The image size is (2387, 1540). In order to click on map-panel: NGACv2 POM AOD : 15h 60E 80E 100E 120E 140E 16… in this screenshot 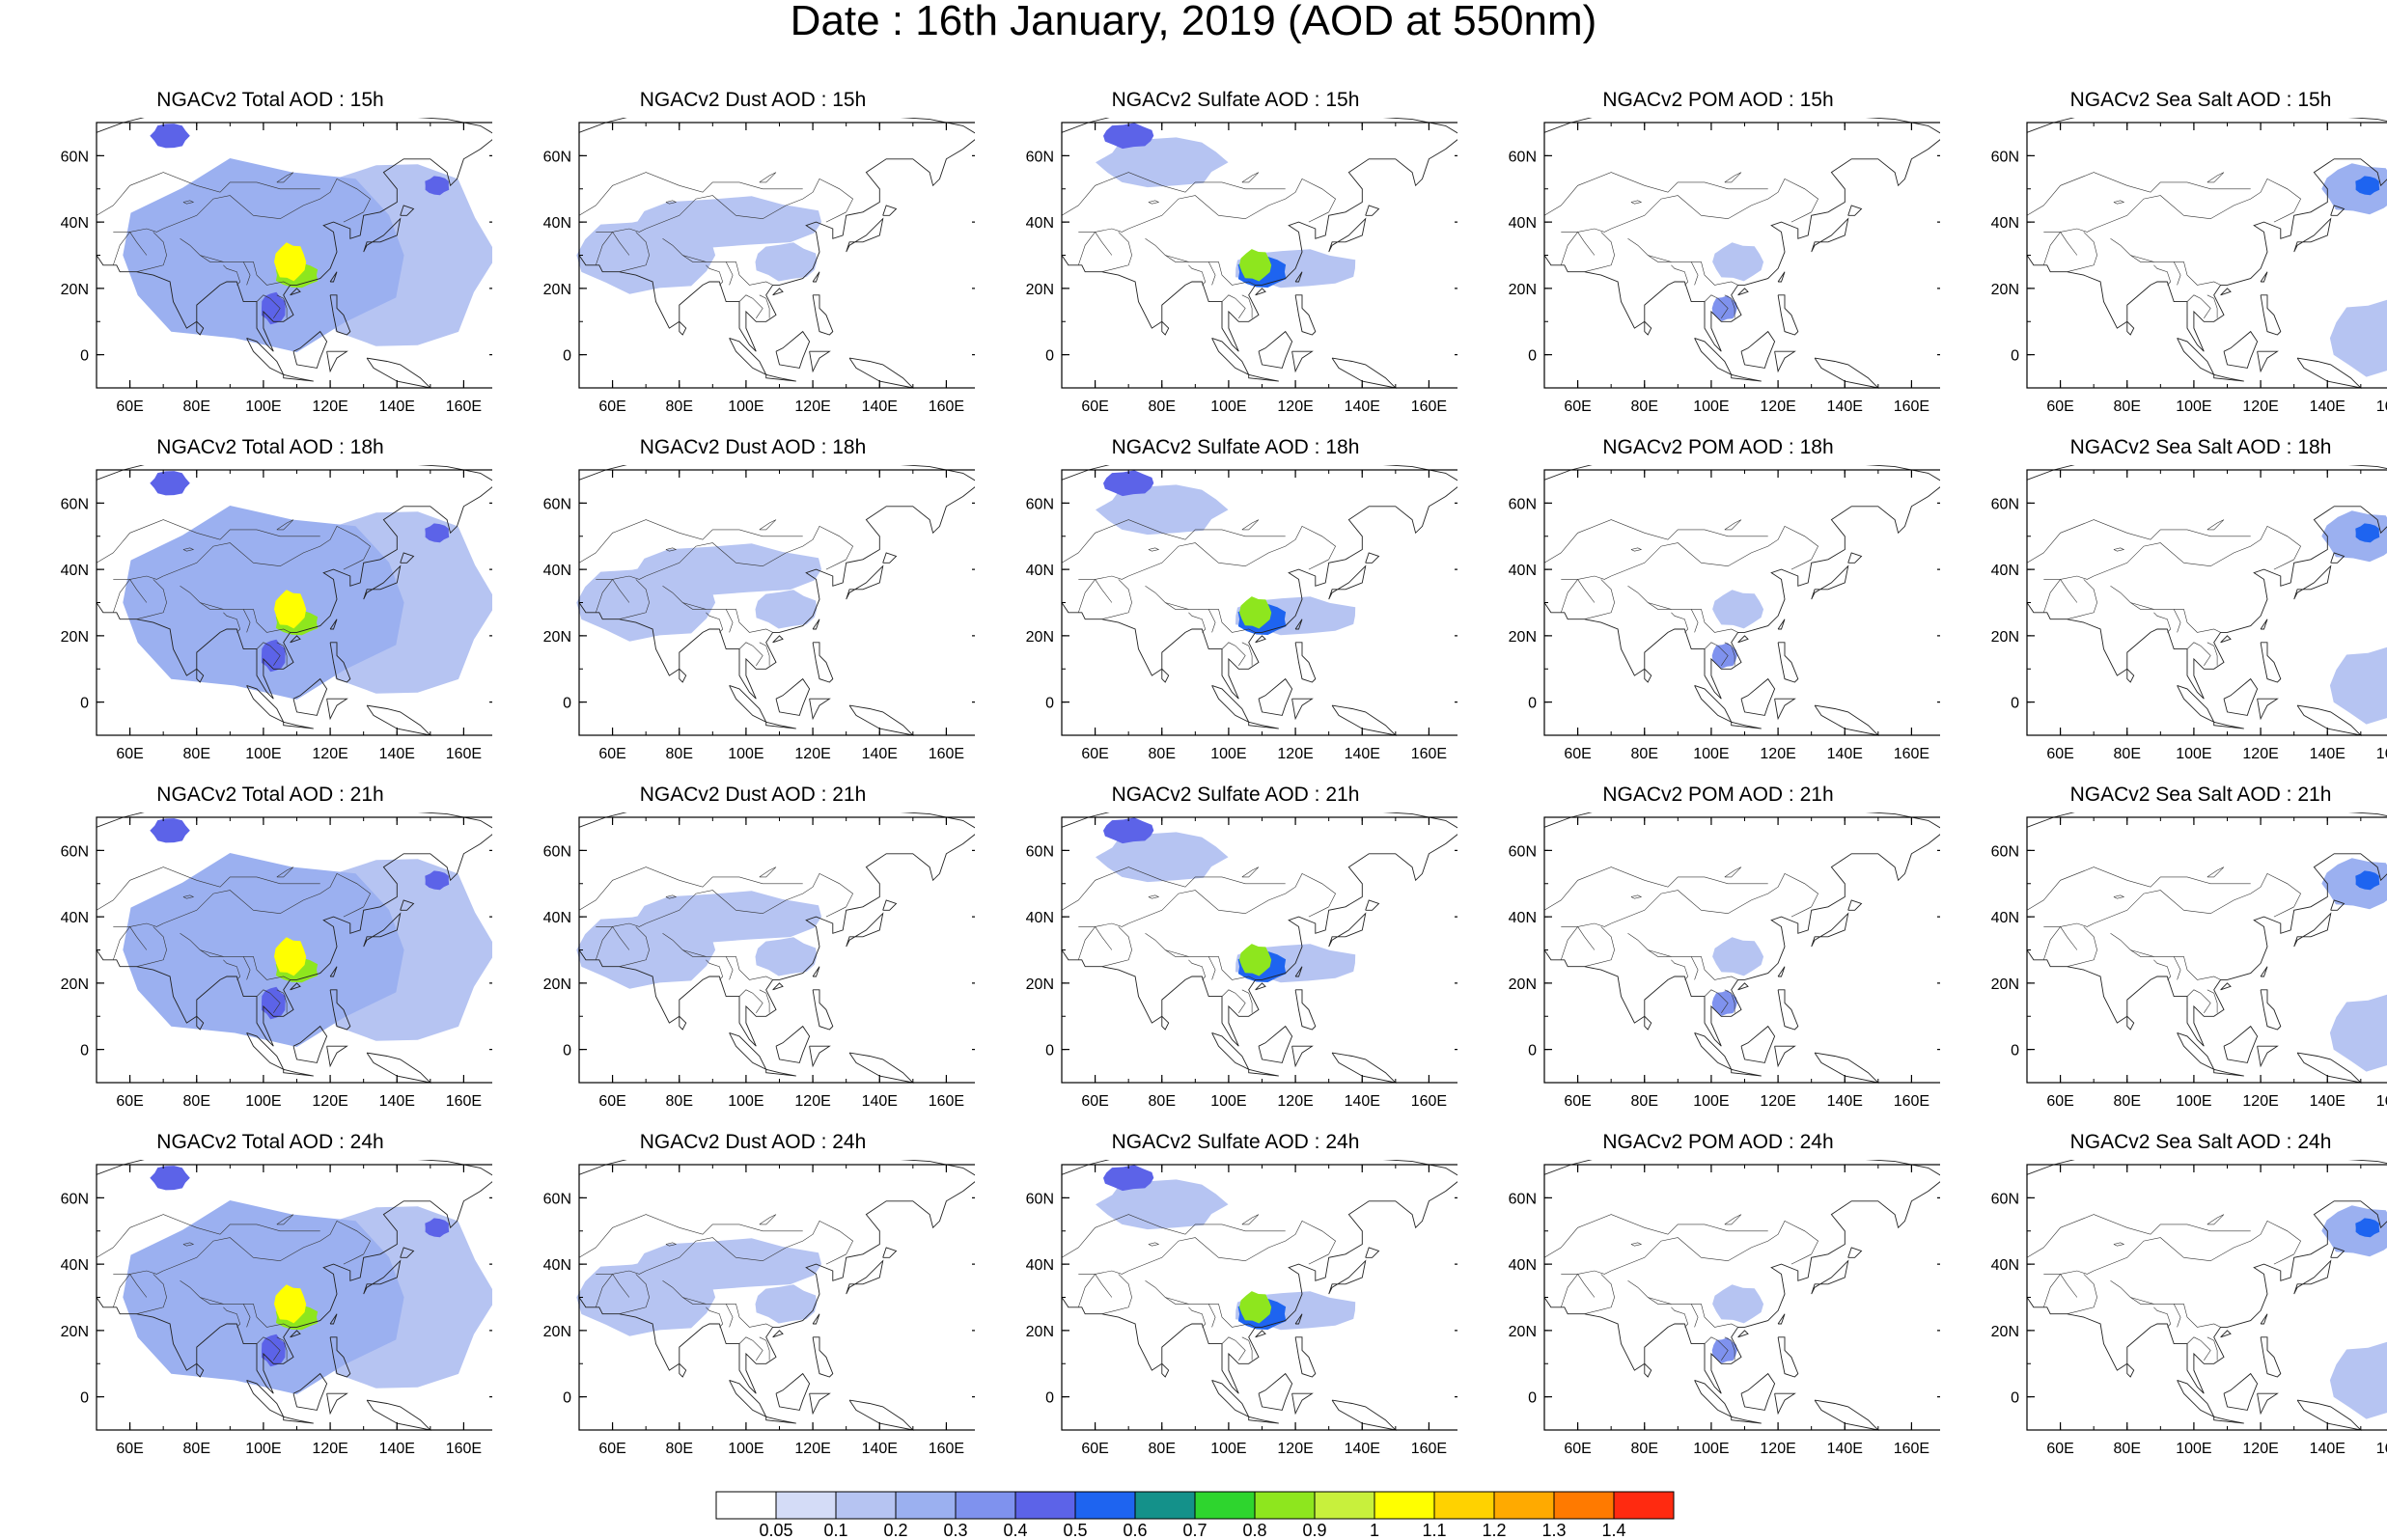, I will do `click(1718, 252)`.